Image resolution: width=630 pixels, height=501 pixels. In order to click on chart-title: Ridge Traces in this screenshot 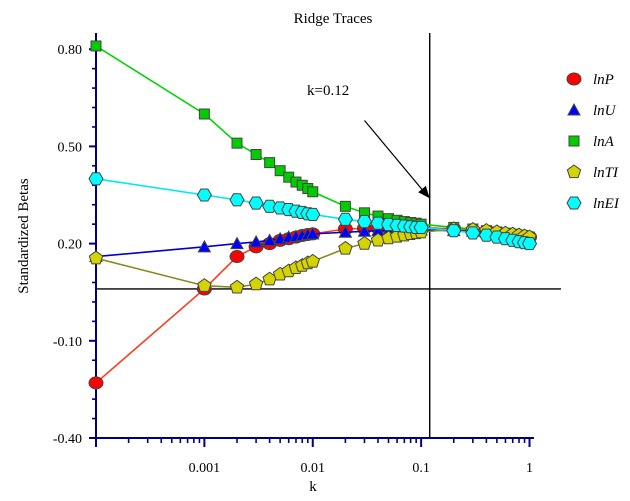, I will do `click(333, 19)`.